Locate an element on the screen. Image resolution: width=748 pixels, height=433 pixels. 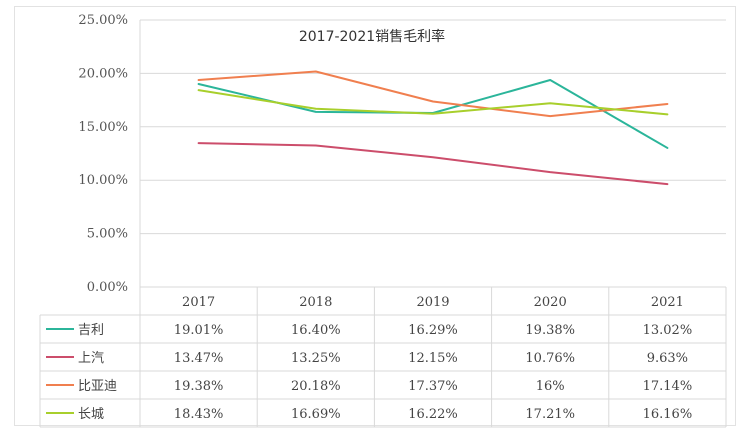
legend-label: 上汽 is located at coordinates (91, 358).